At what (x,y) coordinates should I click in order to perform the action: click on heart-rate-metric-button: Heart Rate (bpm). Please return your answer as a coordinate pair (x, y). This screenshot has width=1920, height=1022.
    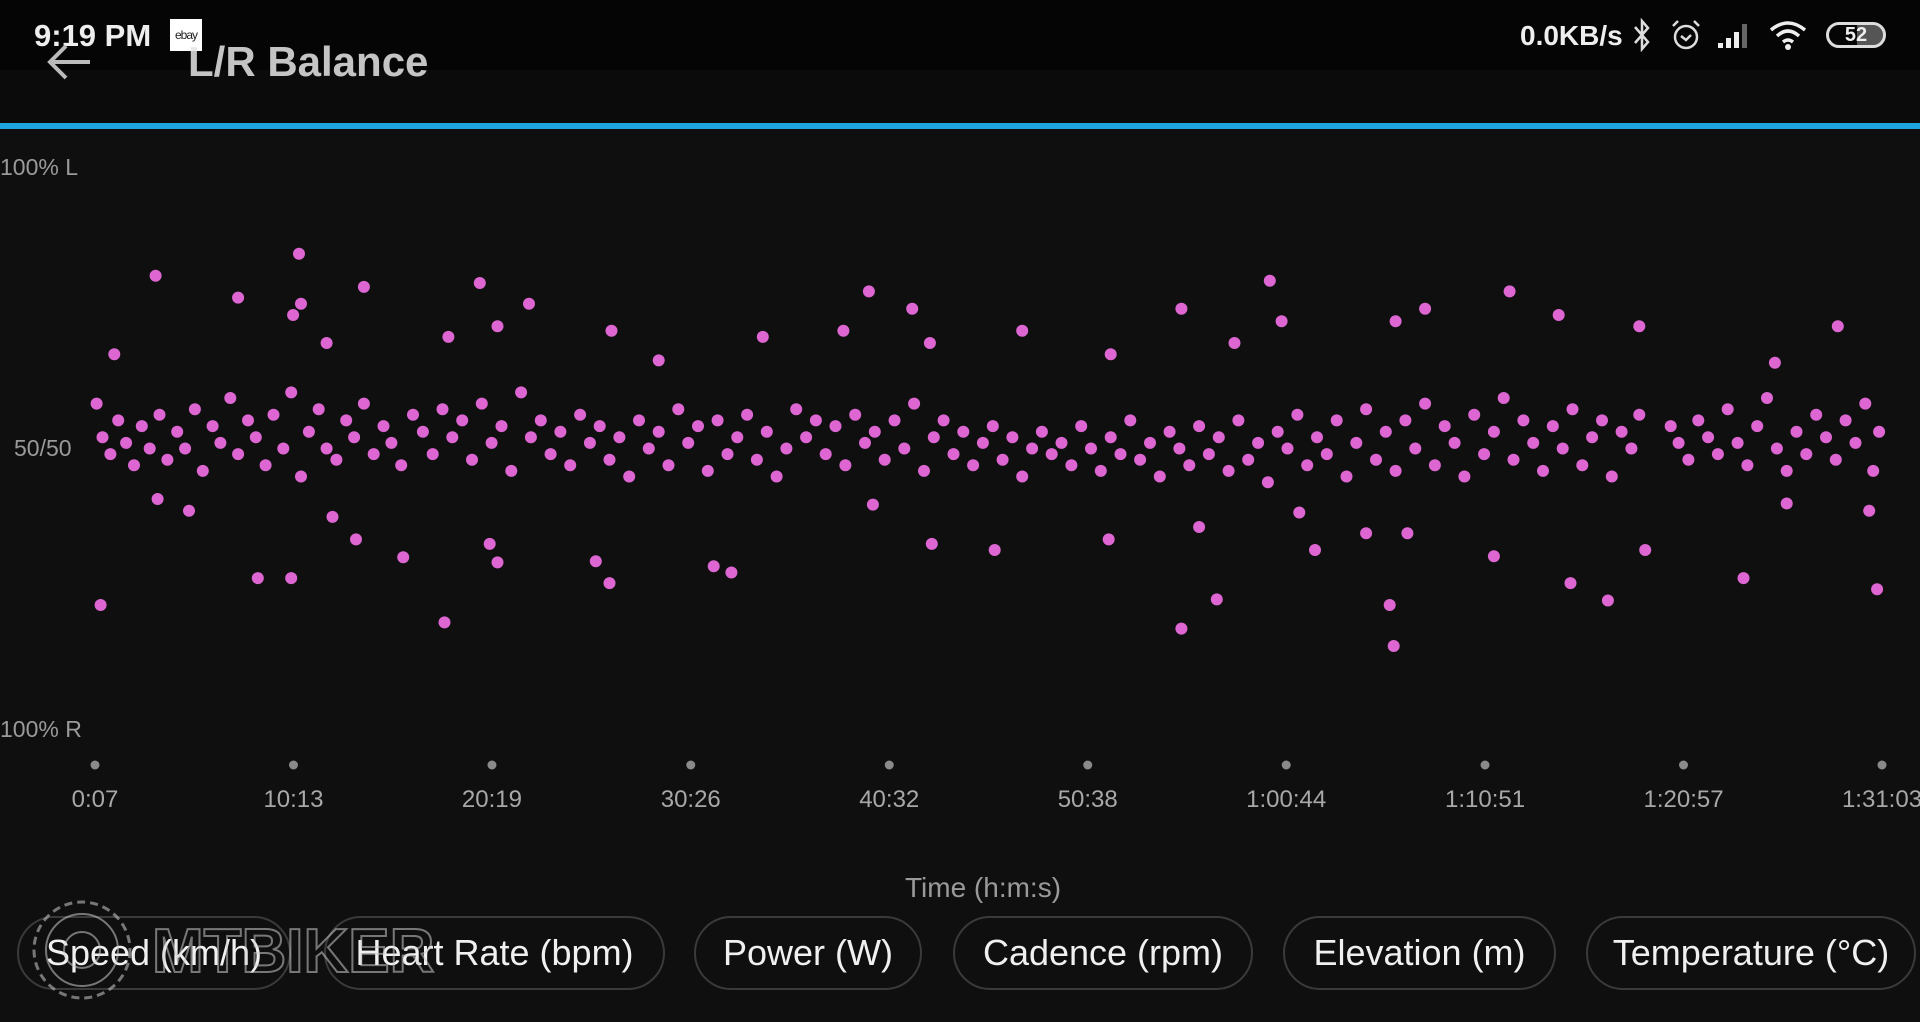
    Looking at the image, I should click on (494, 953).